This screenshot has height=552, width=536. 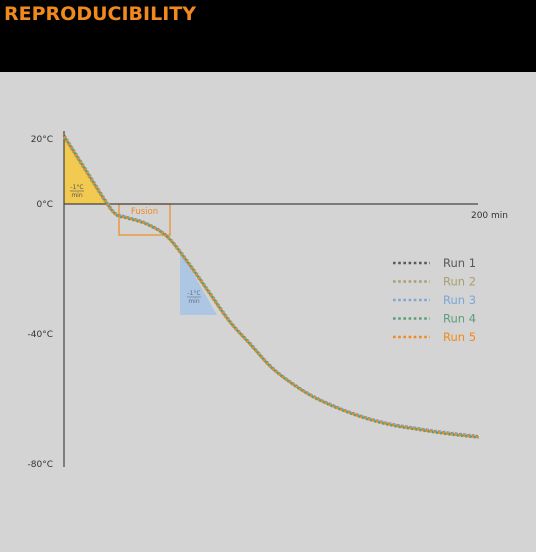 What do you see at coordinates (459, 282) in the screenshot?
I see `legend-label-2: Run 2` at bounding box center [459, 282].